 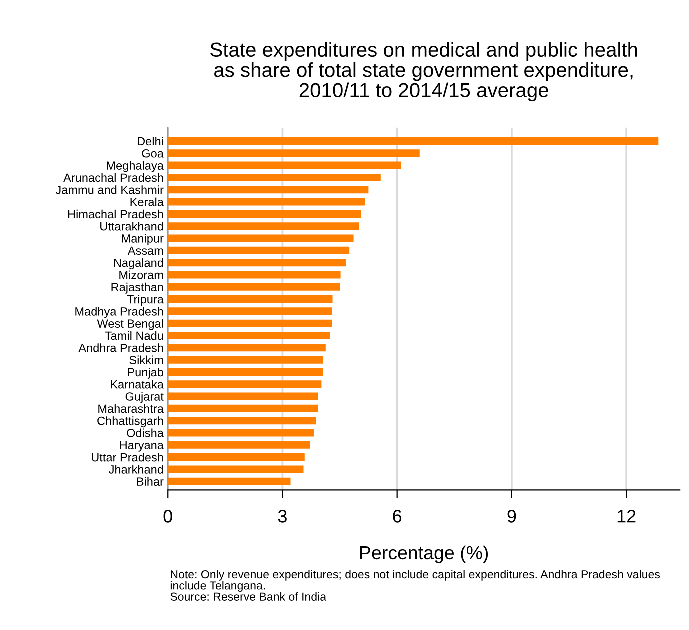 I want to click on y-tick-label: Tripura, so click(x=145, y=300).